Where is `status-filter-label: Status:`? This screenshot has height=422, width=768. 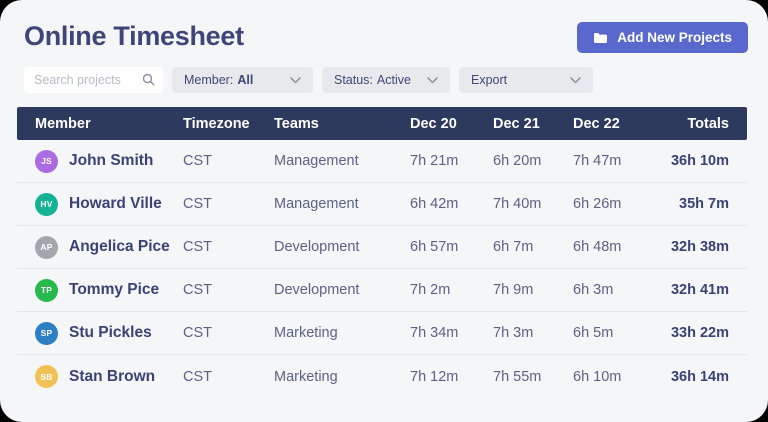
status-filter-label: Status: is located at coordinates (353, 80).